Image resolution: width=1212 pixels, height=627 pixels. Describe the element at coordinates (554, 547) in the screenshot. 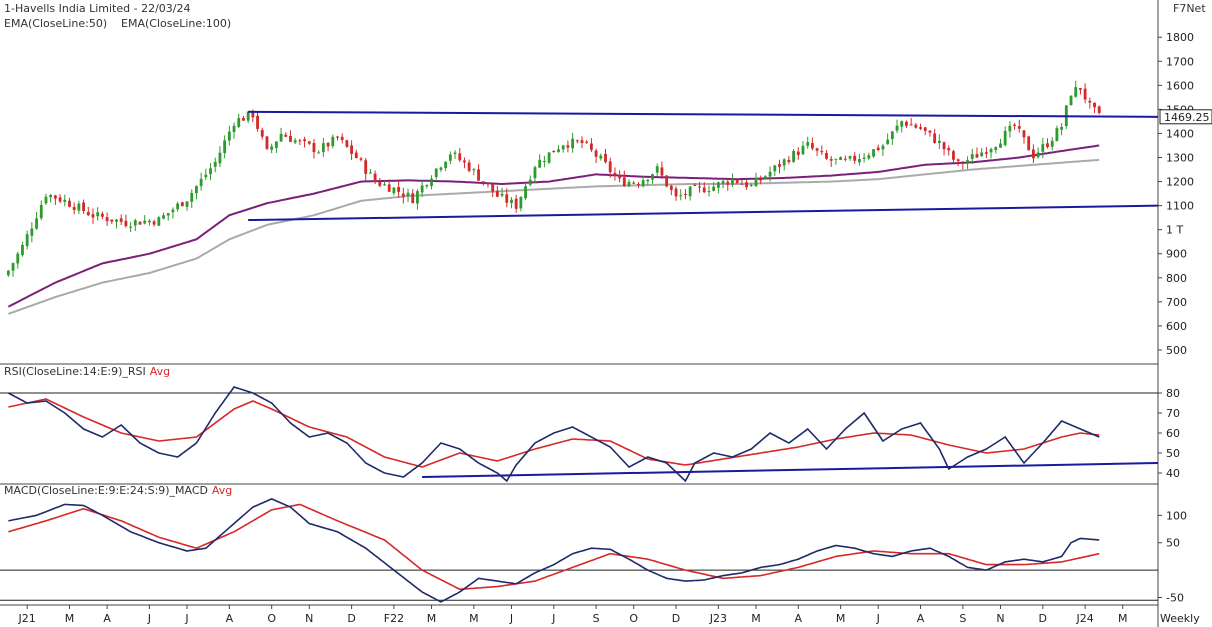

I see `macd-avg-line` at that location.